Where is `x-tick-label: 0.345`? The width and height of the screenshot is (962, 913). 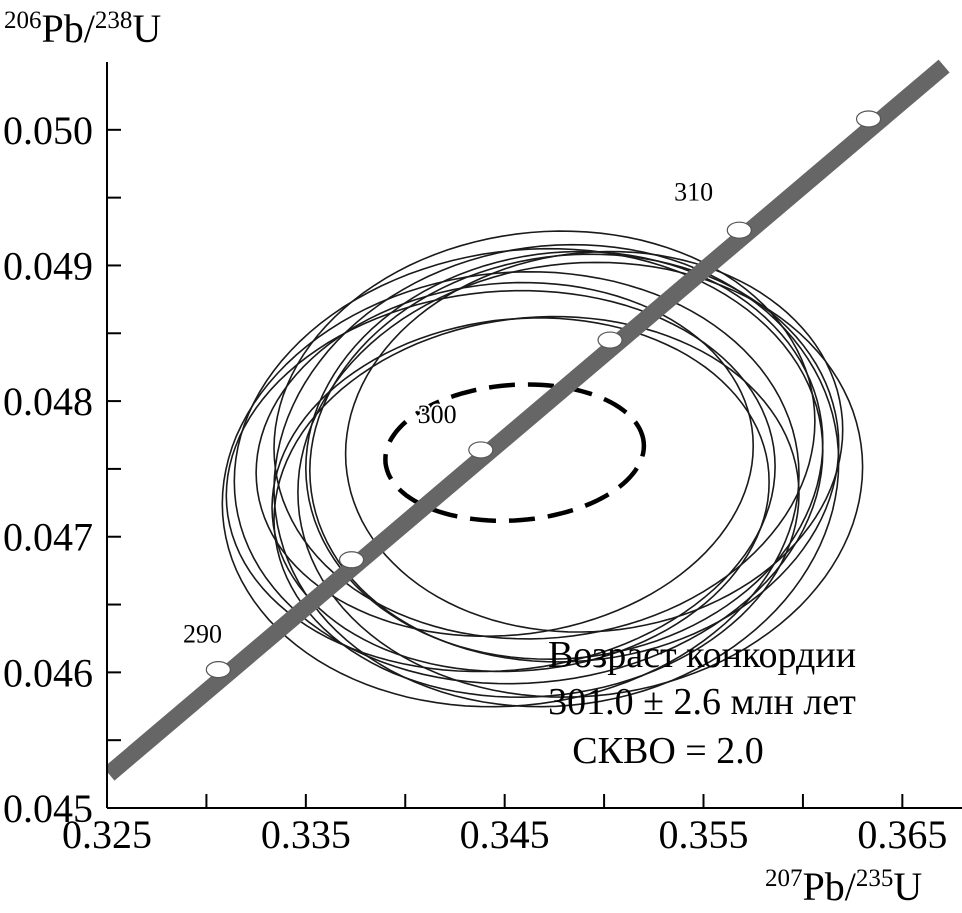
x-tick-label: 0.345 is located at coordinates (505, 834).